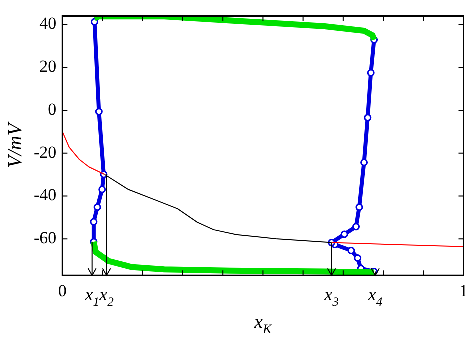 The height and width of the screenshot is (338, 474). Describe the element at coordinates (45, 238) in the screenshot. I see `y-tick-label: -60` at that location.